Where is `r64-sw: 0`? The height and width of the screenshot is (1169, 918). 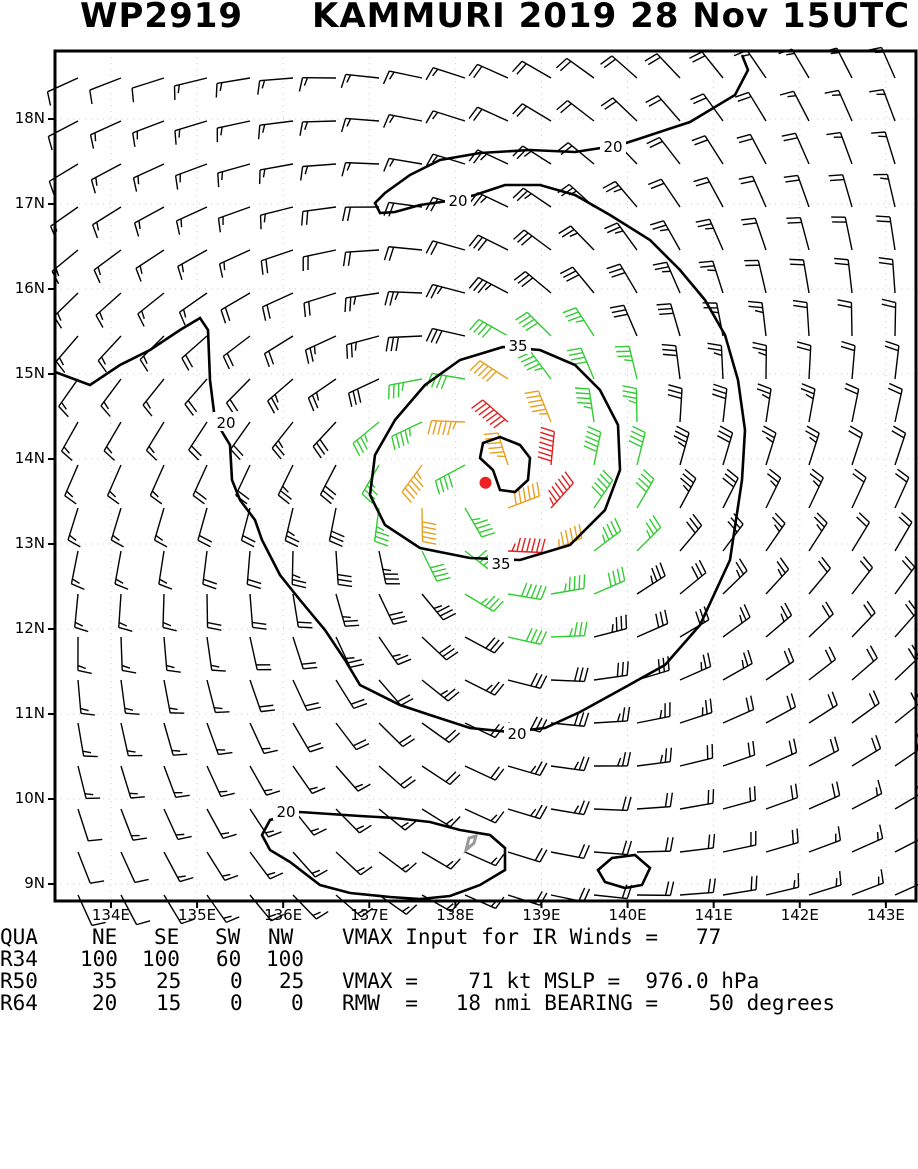 r64-sw: 0 is located at coordinates (236, 1003).